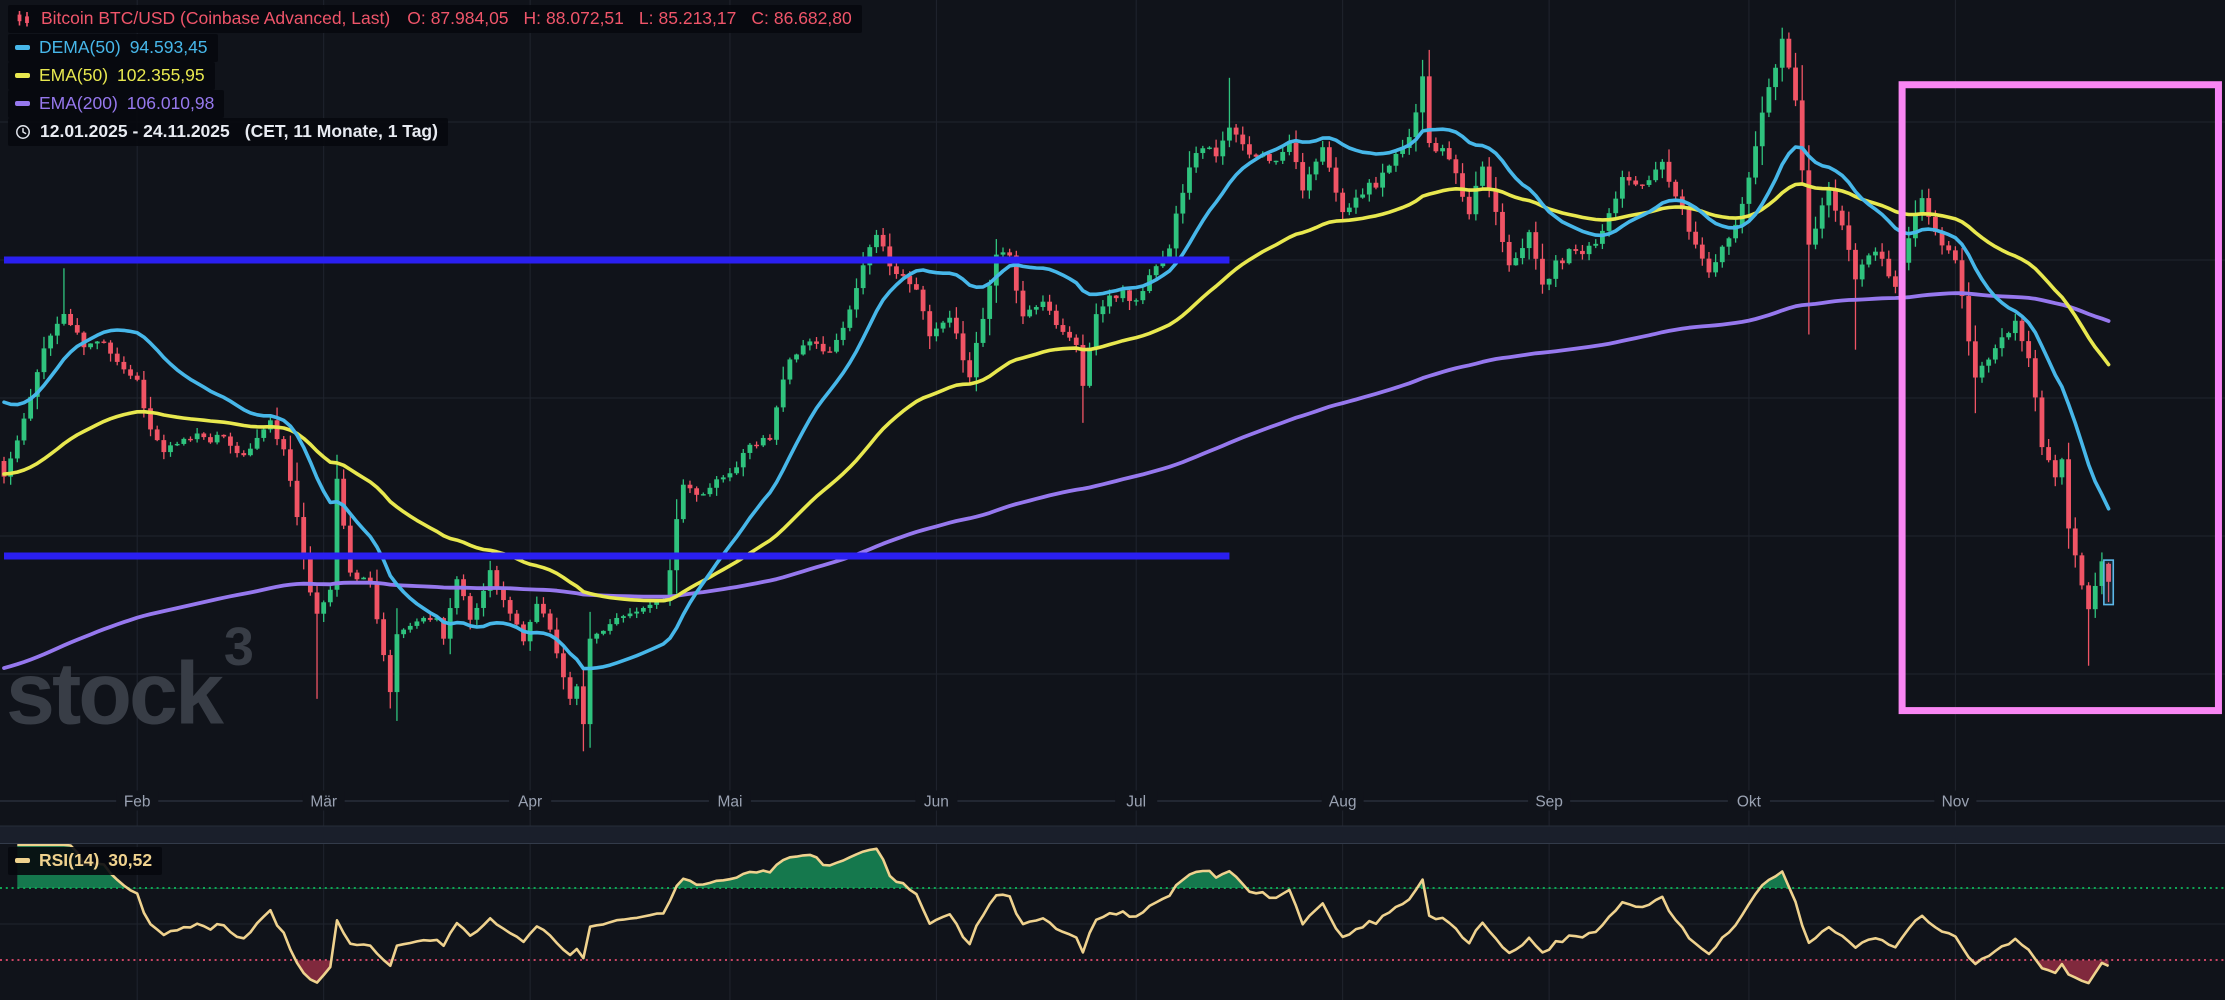 The image size is (2225, 1000). What do you see at coordinates (22, 103) in the screenshot?
I see `ema200-marker` at bounding box center [22, 103].